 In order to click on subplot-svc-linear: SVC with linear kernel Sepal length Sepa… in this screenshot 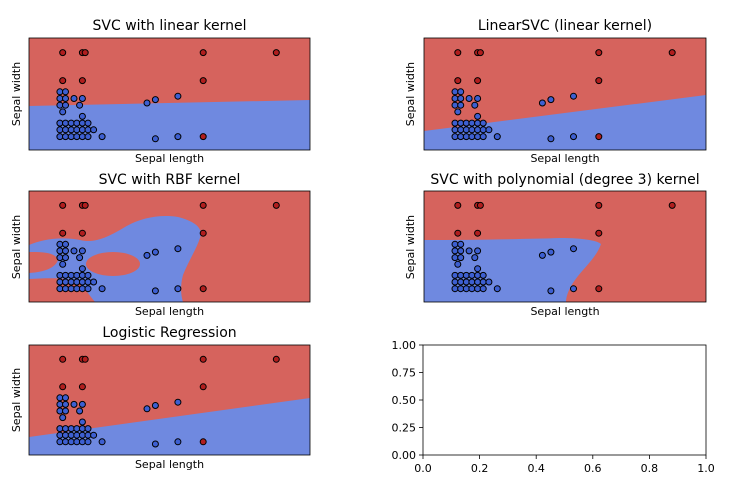, I will do `click(160, 91)`.